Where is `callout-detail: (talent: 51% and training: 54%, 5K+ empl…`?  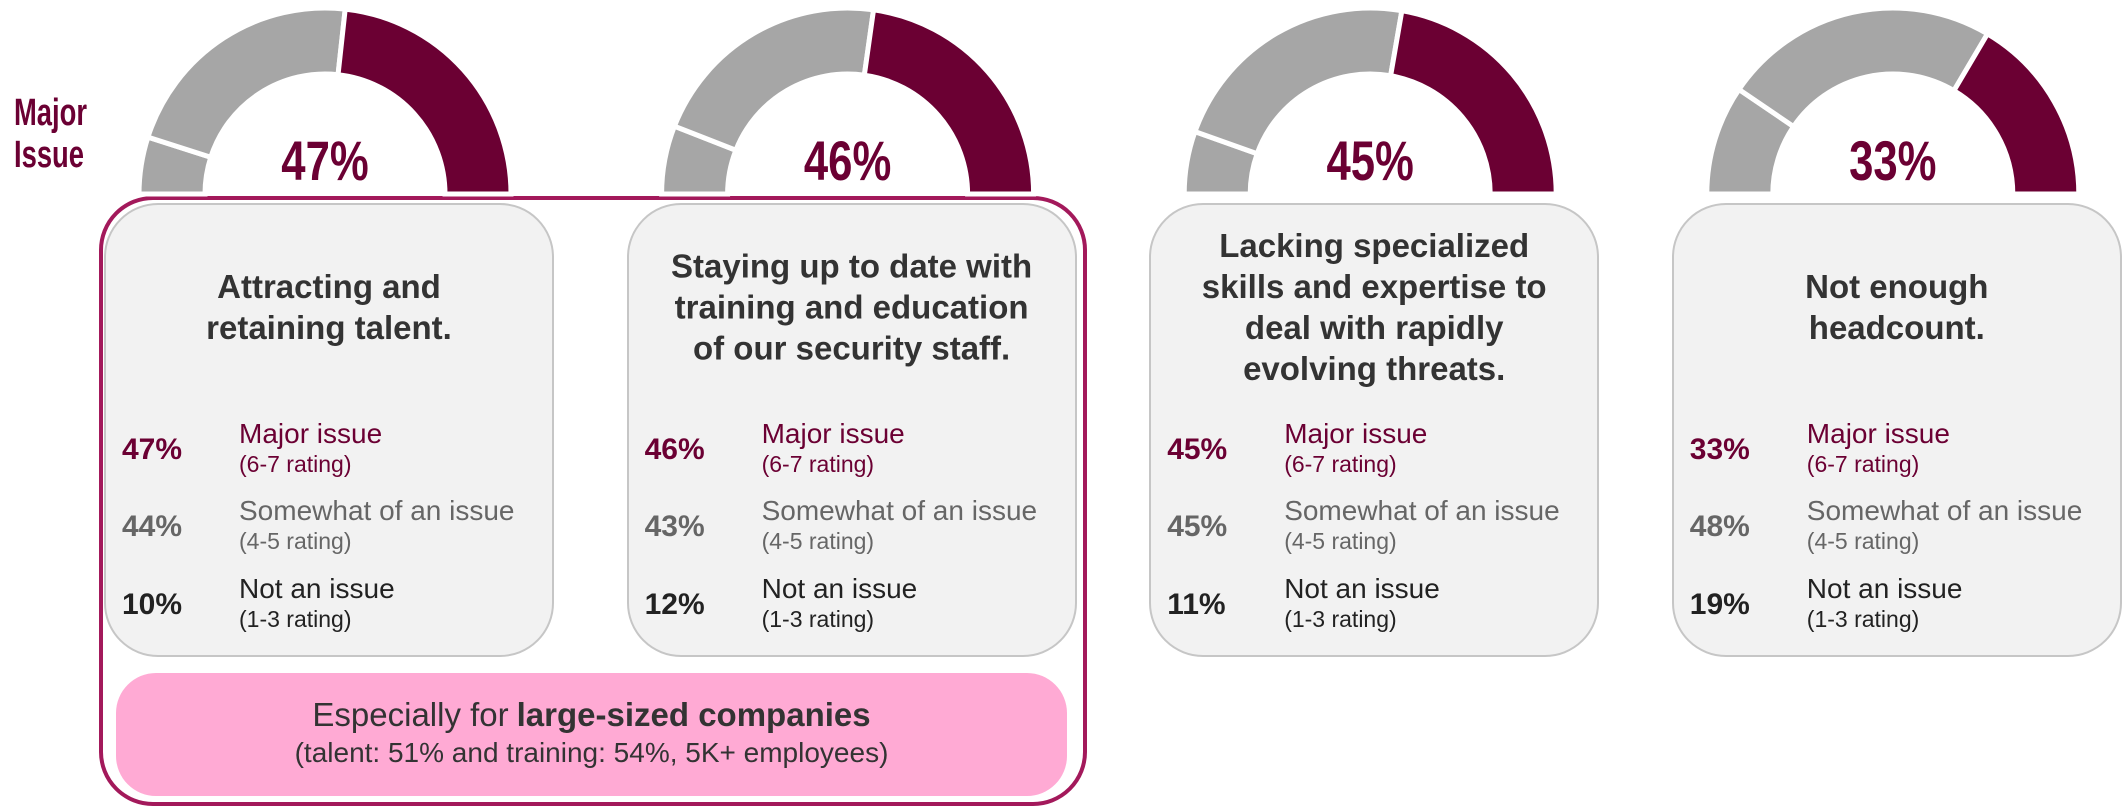
callout-detail: (talent: 51% and training: 54%, 5K+ empl… is located at coordinates (591, 752).